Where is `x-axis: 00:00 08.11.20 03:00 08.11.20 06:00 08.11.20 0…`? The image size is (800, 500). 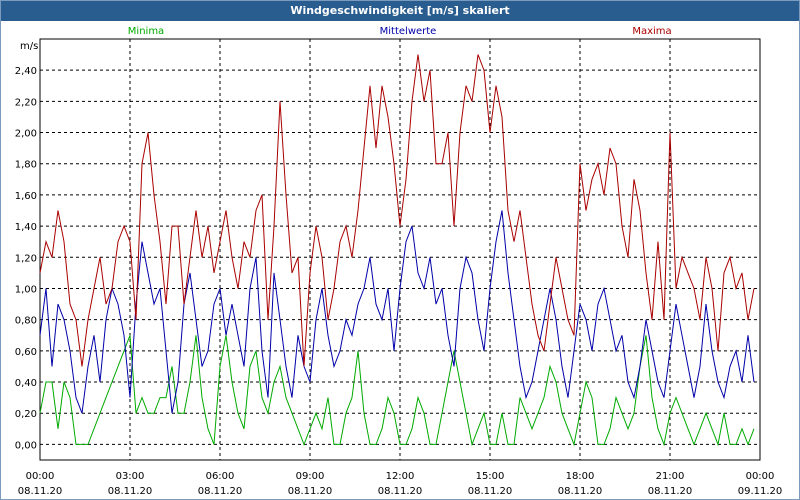
x-axis: 00:00 08.11.20 03:00 08.11.20 06:00 08.11.20 0… is located at coordinates (400, 484).